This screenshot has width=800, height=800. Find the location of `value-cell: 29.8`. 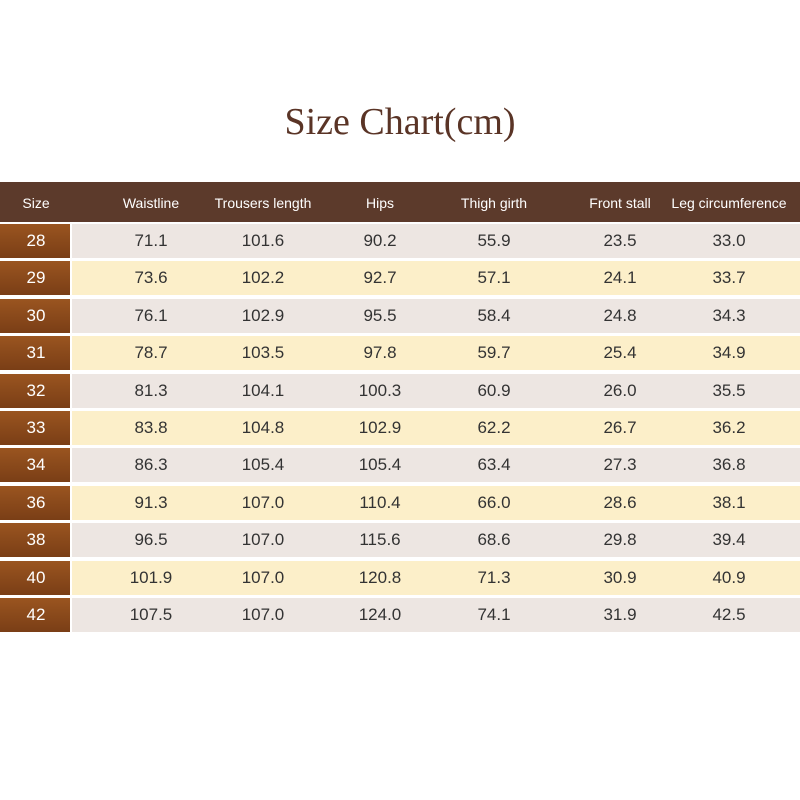

value-cell: 29.8 is located at coordinates (620, 540).